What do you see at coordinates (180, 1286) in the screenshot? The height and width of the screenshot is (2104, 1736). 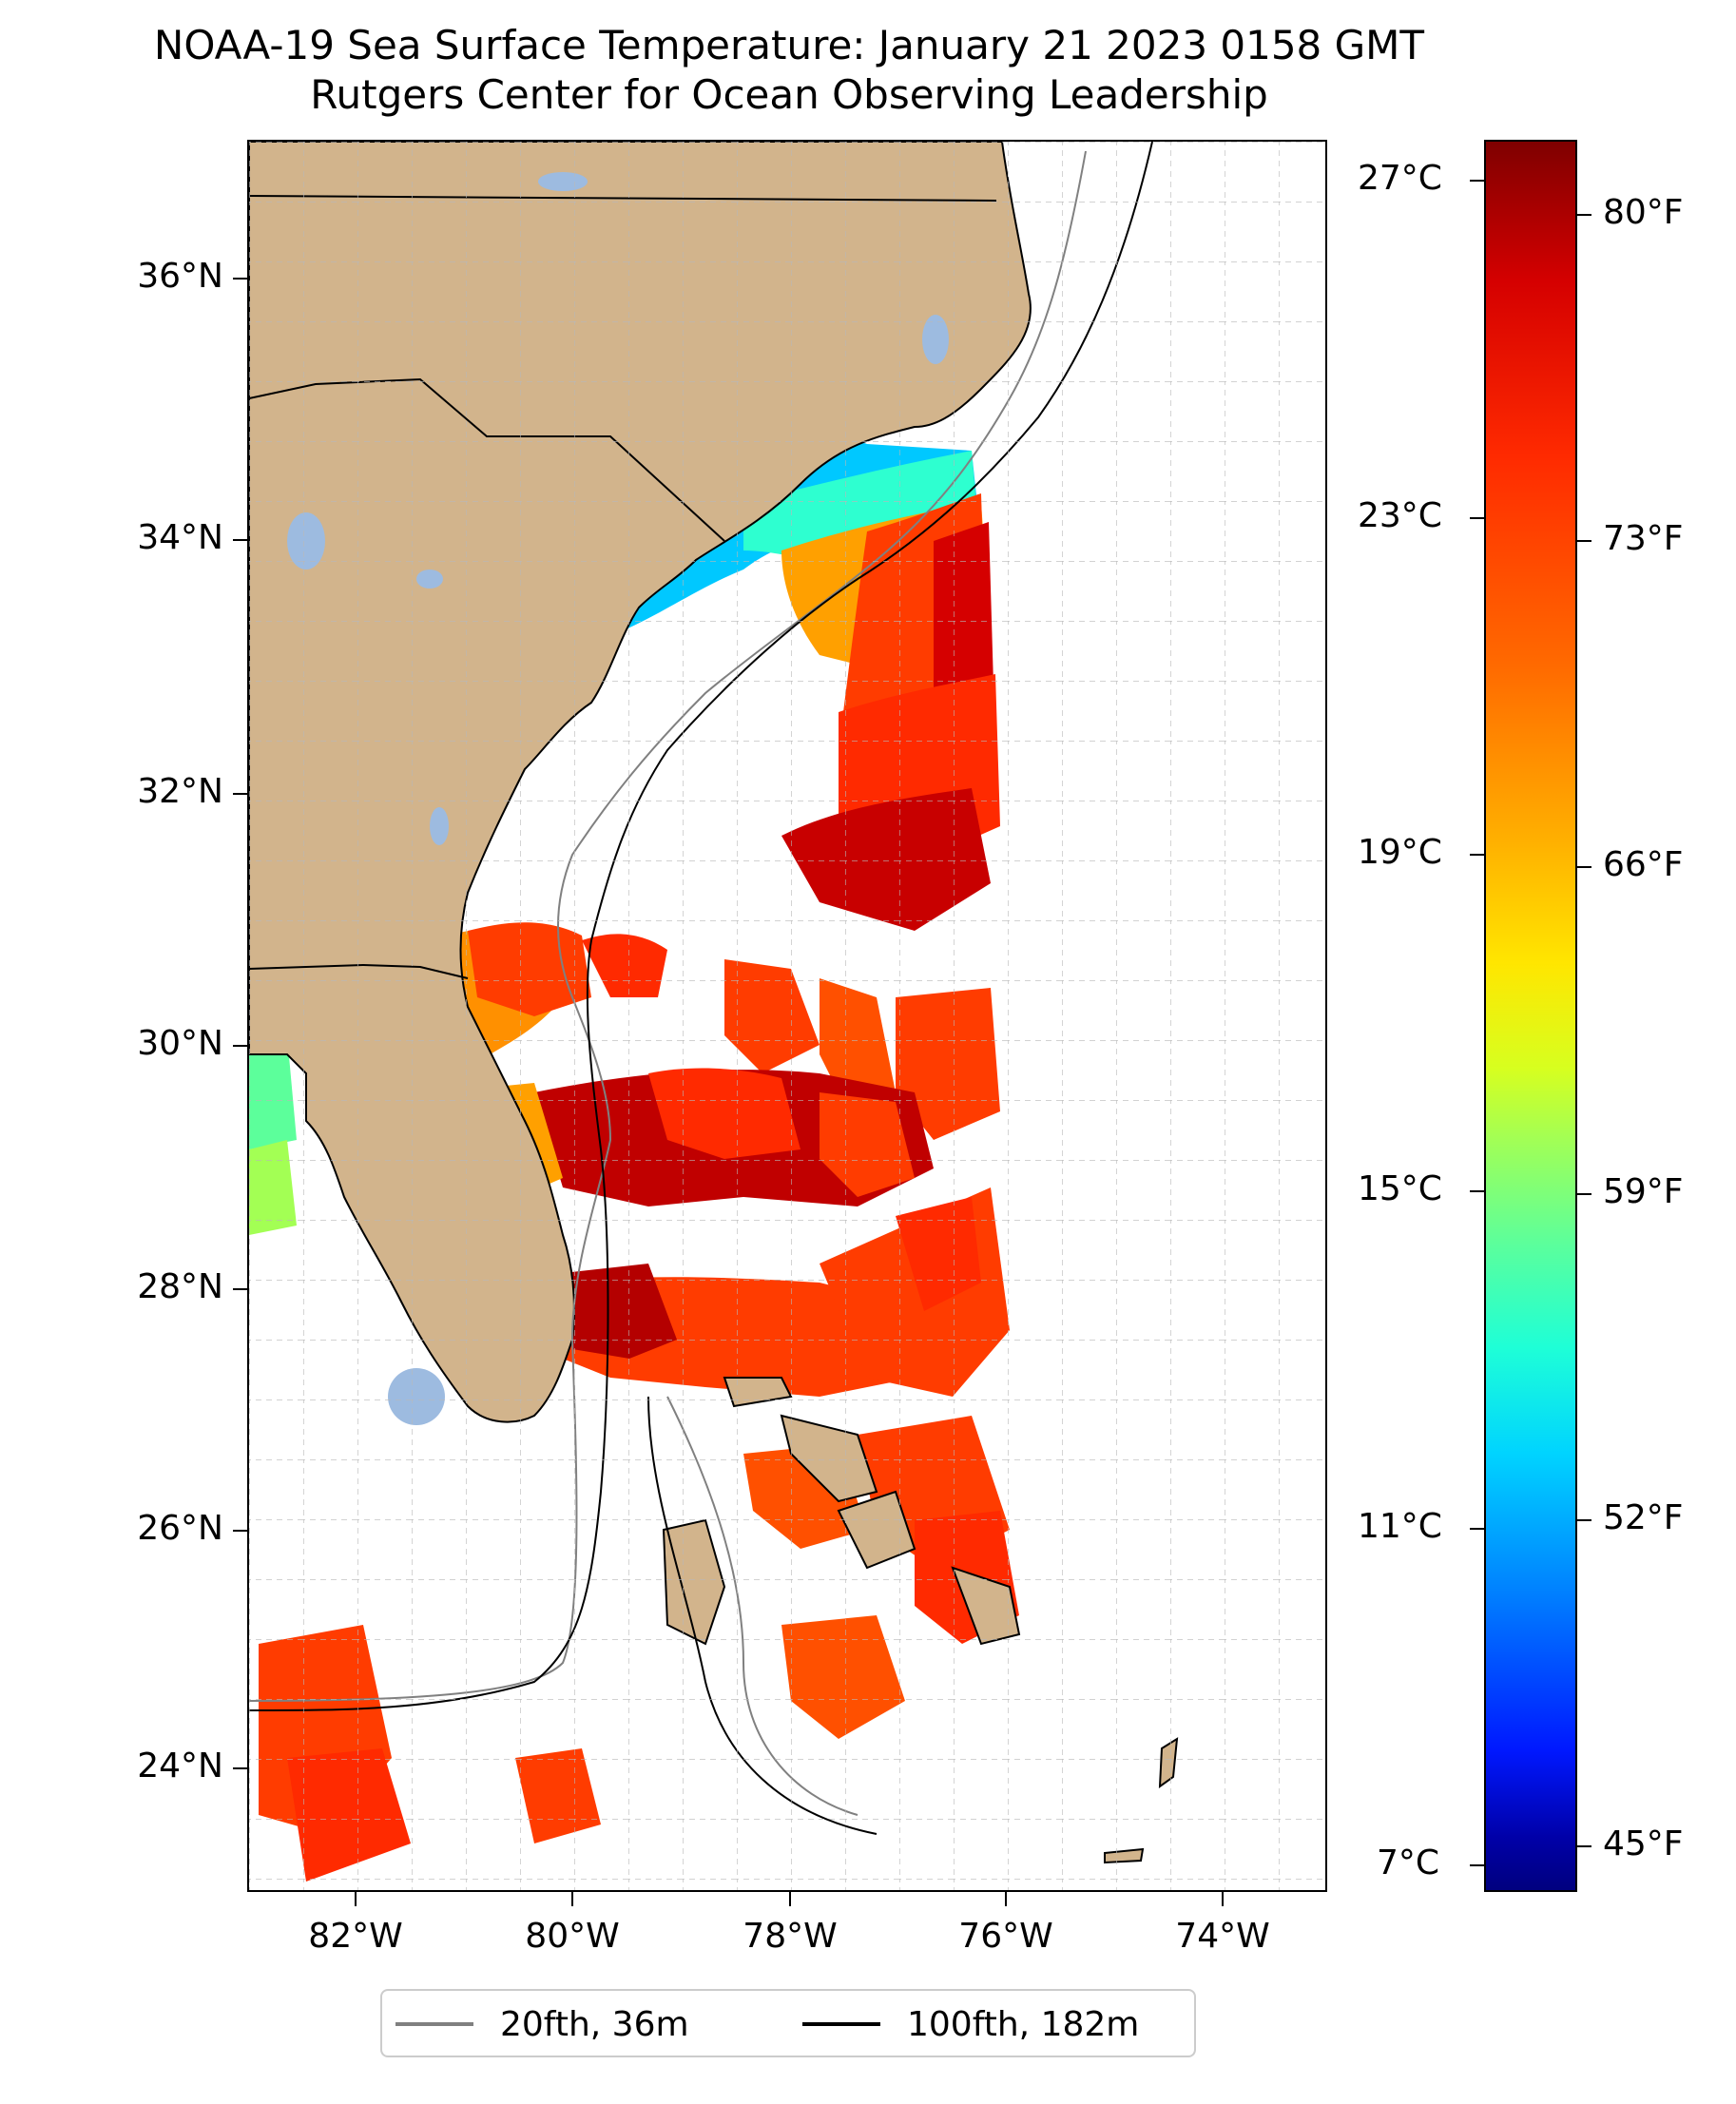 I see `lat-label-28: 28°N` at bounding box center [180, 1286].